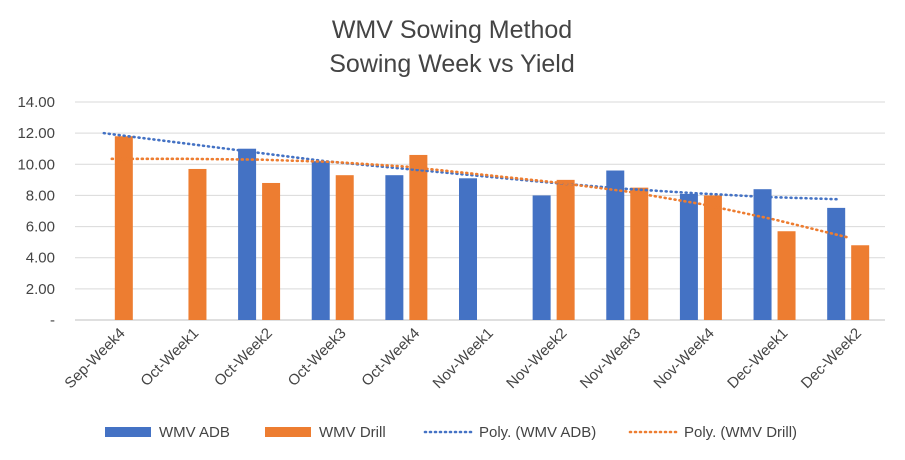 The height and width of the screenshot is (460, 905). I want to click on y-tick-label: 12.00, so click(36, 133).